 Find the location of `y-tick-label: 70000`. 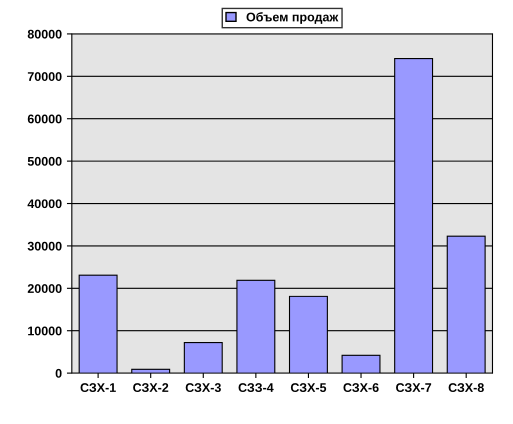

y-tick-label: 70000 is located at coordinates (45, 76).